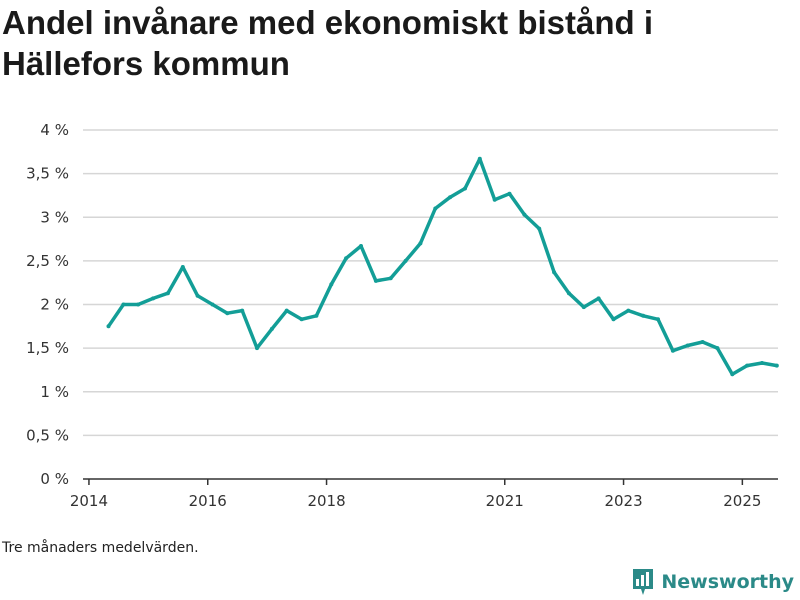  Describe the element at coordinates (326, 501) in the screenshot. I see `x-tick-label: 2018` at that location.